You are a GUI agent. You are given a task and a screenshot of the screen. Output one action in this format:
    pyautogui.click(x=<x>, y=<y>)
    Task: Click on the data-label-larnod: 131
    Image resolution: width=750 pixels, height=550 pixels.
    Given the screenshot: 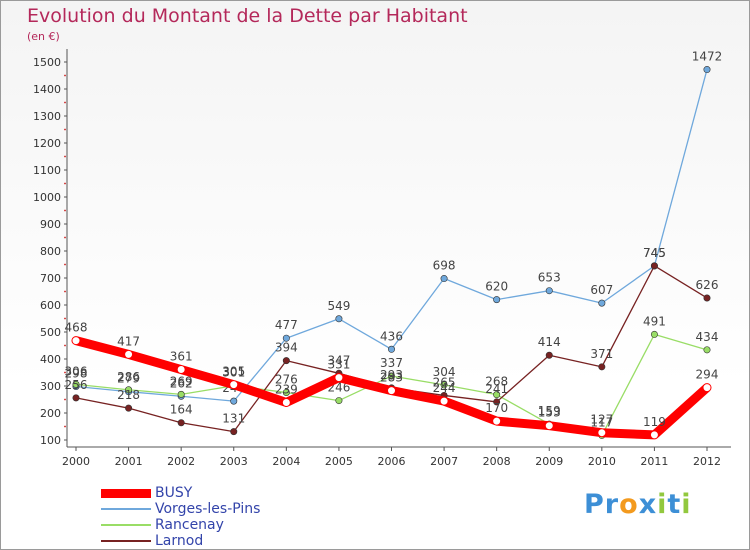 What is the action you would take?
    pyautogui.click(x=233, y=419)
    